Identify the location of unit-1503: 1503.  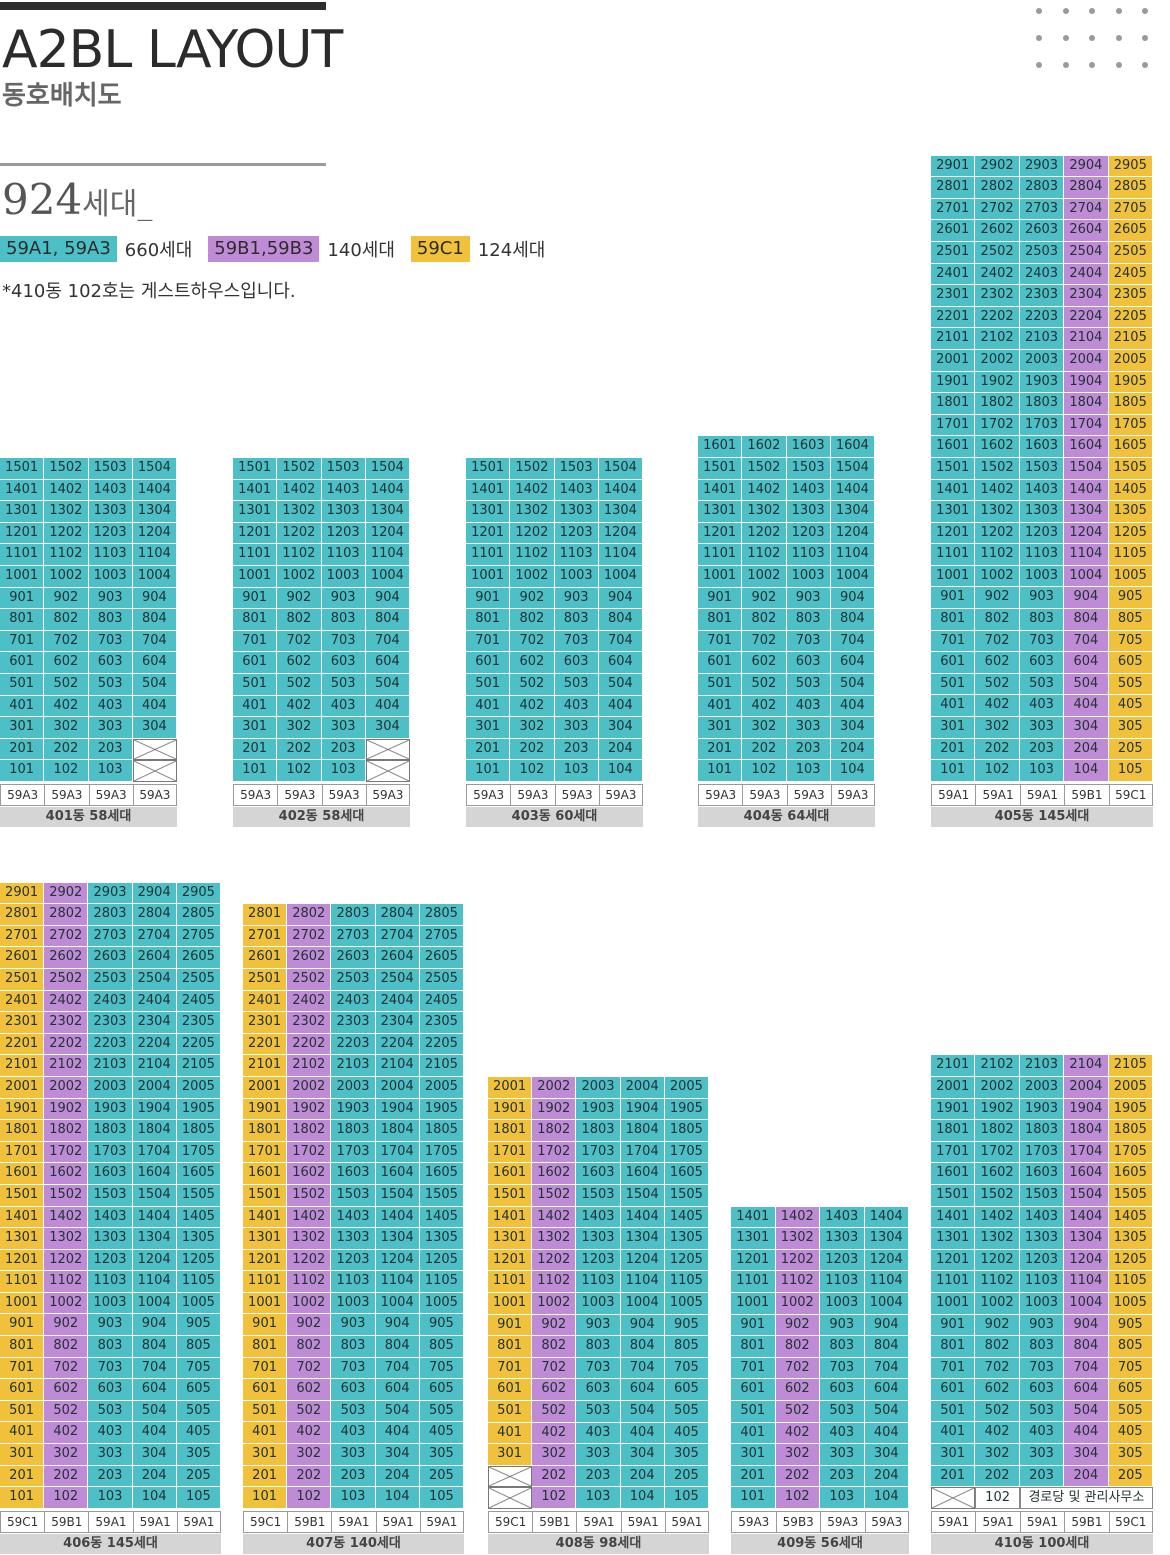
(343, 469).